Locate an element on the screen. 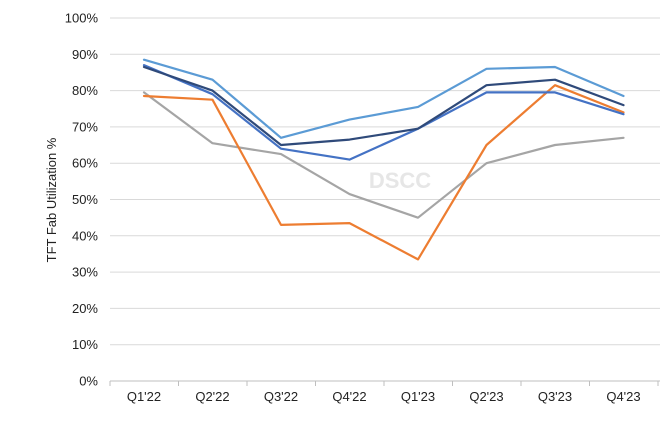  x-tick-label: Q1'23 is located at coordinates (418, 396).